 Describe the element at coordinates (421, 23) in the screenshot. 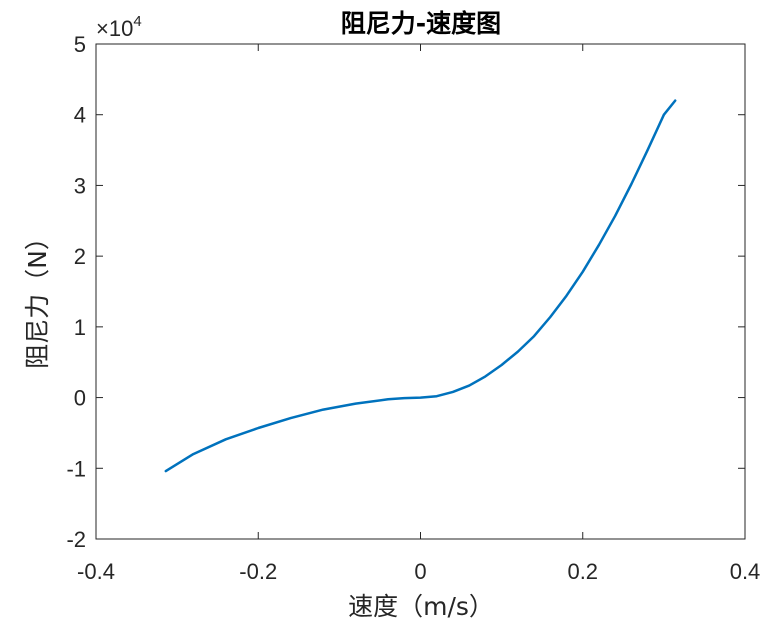

I see `chart-title: 阻尼力-速度图` at that location.